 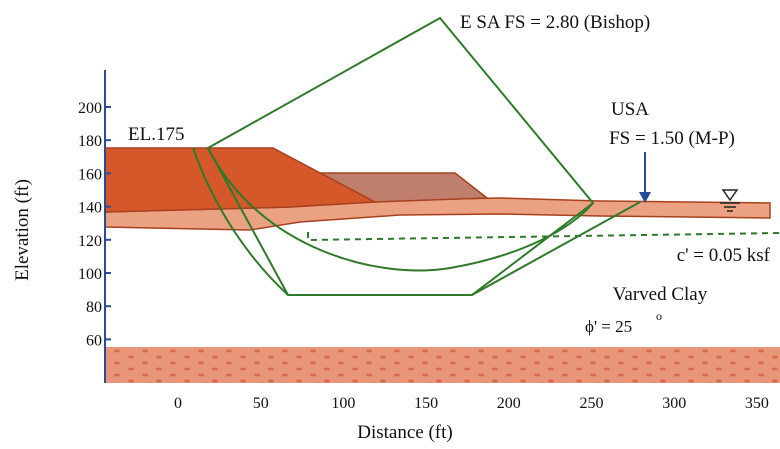 What do you see at coordinates (630, 109) in the screenshot?
I see `usa-label: USA` at bounding box center [630, 109].